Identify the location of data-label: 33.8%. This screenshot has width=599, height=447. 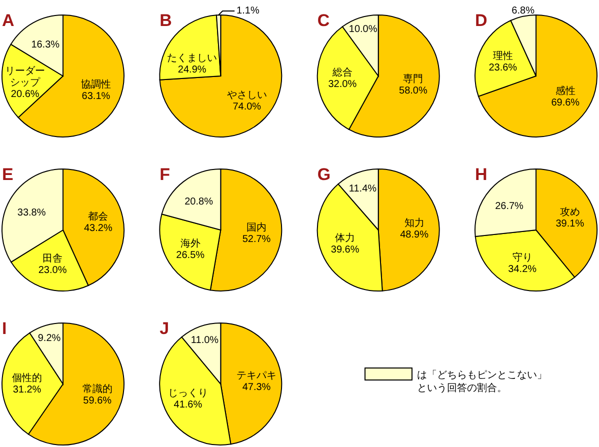
(31, 212).